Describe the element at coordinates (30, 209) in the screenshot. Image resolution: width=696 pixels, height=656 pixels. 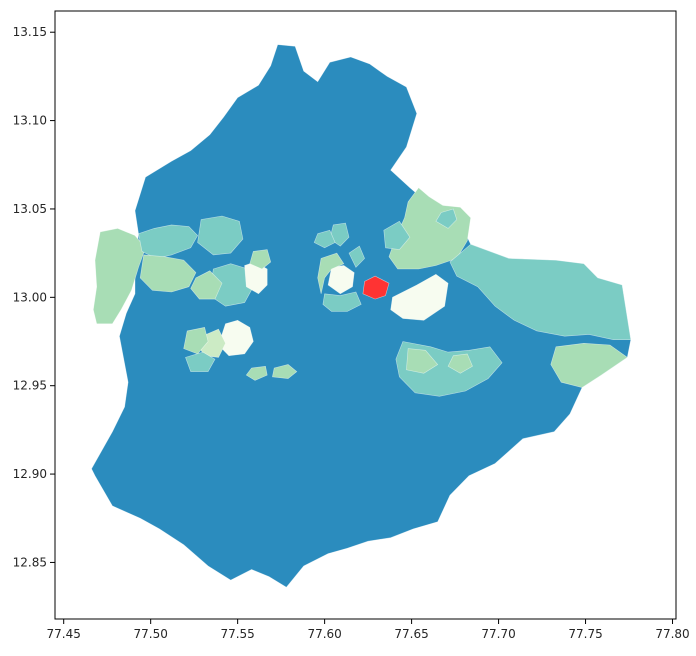
I see `y-tick-label: 13.05` at that location.